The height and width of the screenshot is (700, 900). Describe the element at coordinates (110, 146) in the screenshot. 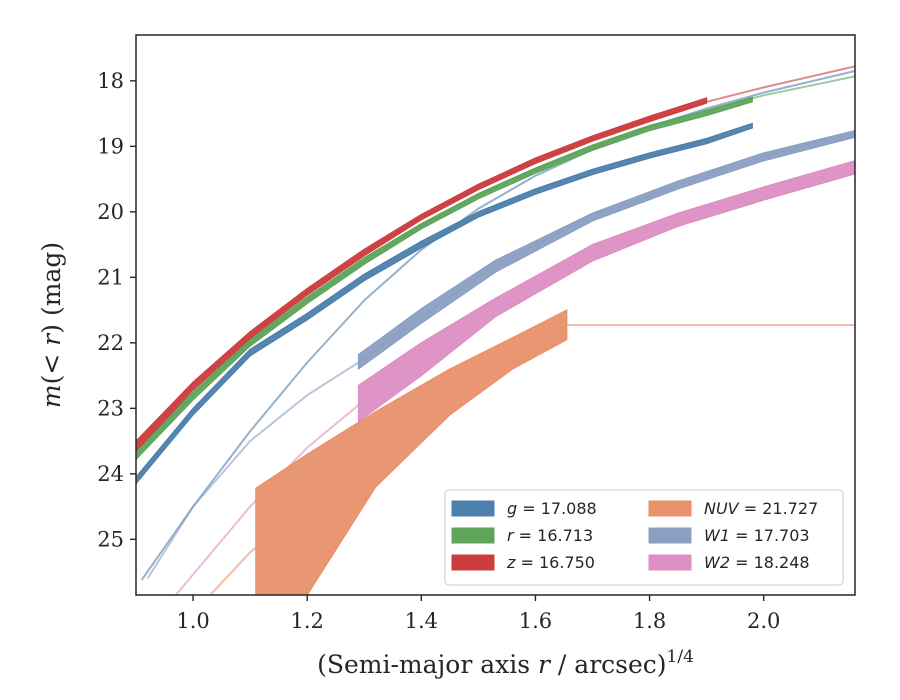

I see `y-tick-label: 19` at that location.